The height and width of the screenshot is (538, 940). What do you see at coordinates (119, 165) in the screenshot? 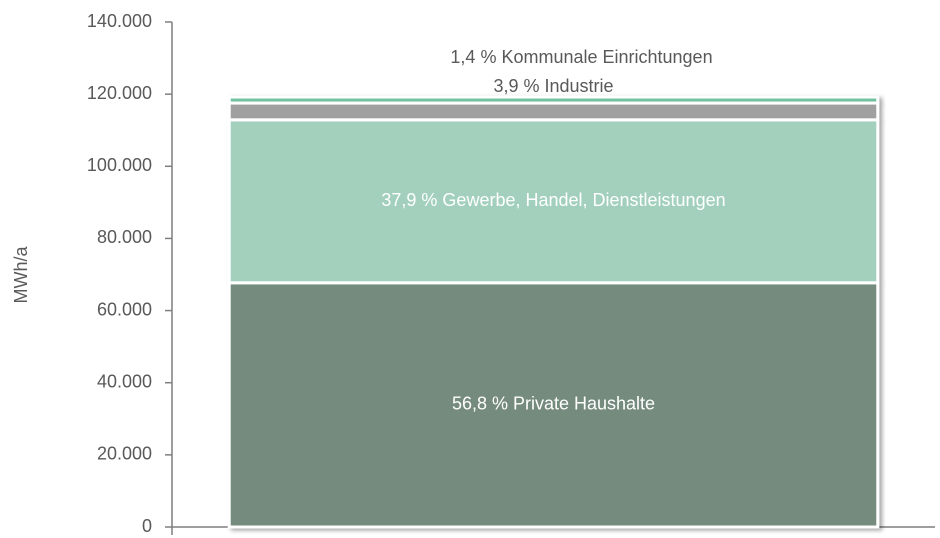
I see `y-tick-label: 100.000` at bounding box center [119, 165].